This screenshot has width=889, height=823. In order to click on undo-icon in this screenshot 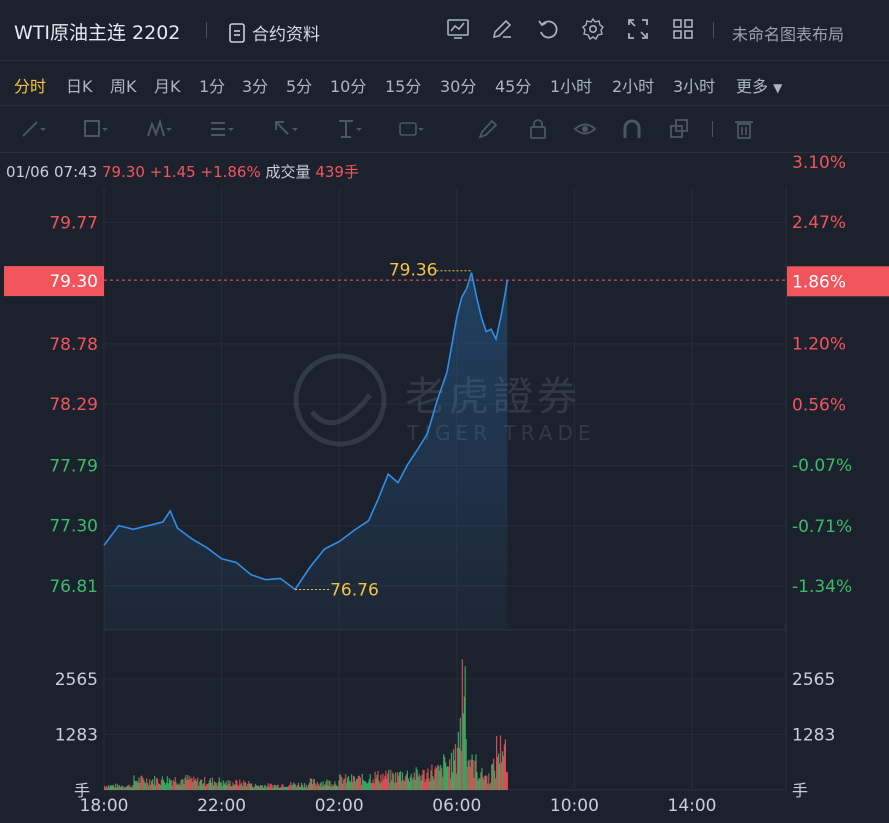, I will do `click(548, 29)`.